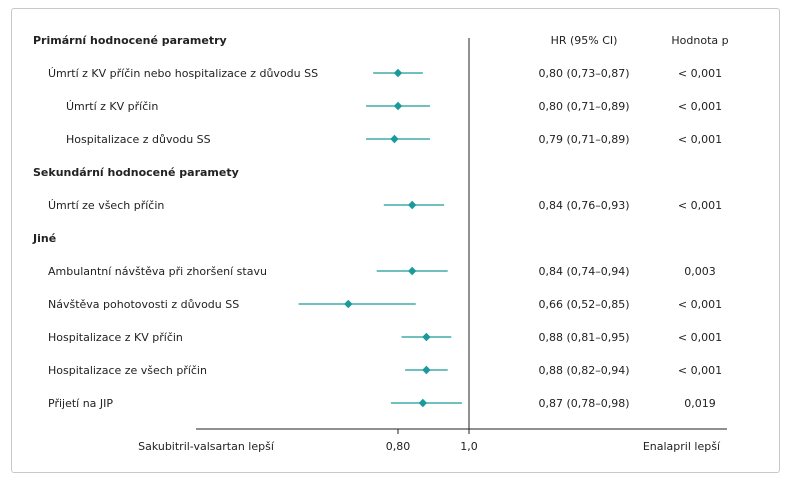  I want to click on row-label: Přijetí na JIP, so click(80, 403).